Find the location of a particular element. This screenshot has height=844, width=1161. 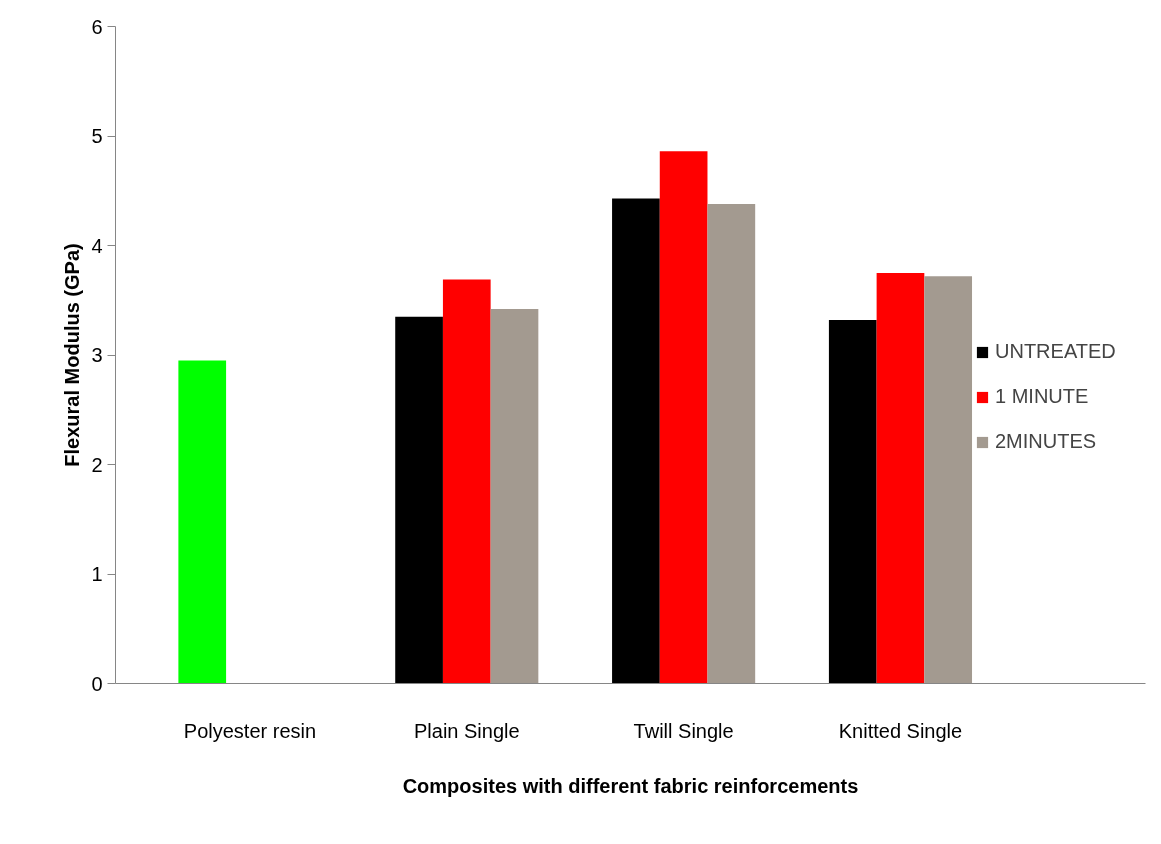

x-axis-title: Composites with different fabric reinforcements is located at coordinates (630, 785).